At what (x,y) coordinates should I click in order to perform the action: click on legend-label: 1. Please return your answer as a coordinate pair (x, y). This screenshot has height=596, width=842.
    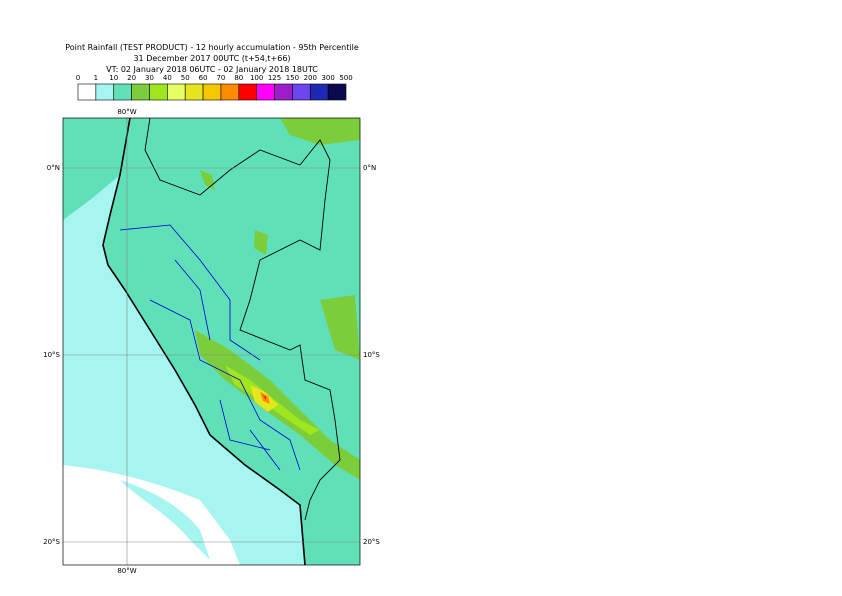
    Looking at the image, I should click on (96, 78).